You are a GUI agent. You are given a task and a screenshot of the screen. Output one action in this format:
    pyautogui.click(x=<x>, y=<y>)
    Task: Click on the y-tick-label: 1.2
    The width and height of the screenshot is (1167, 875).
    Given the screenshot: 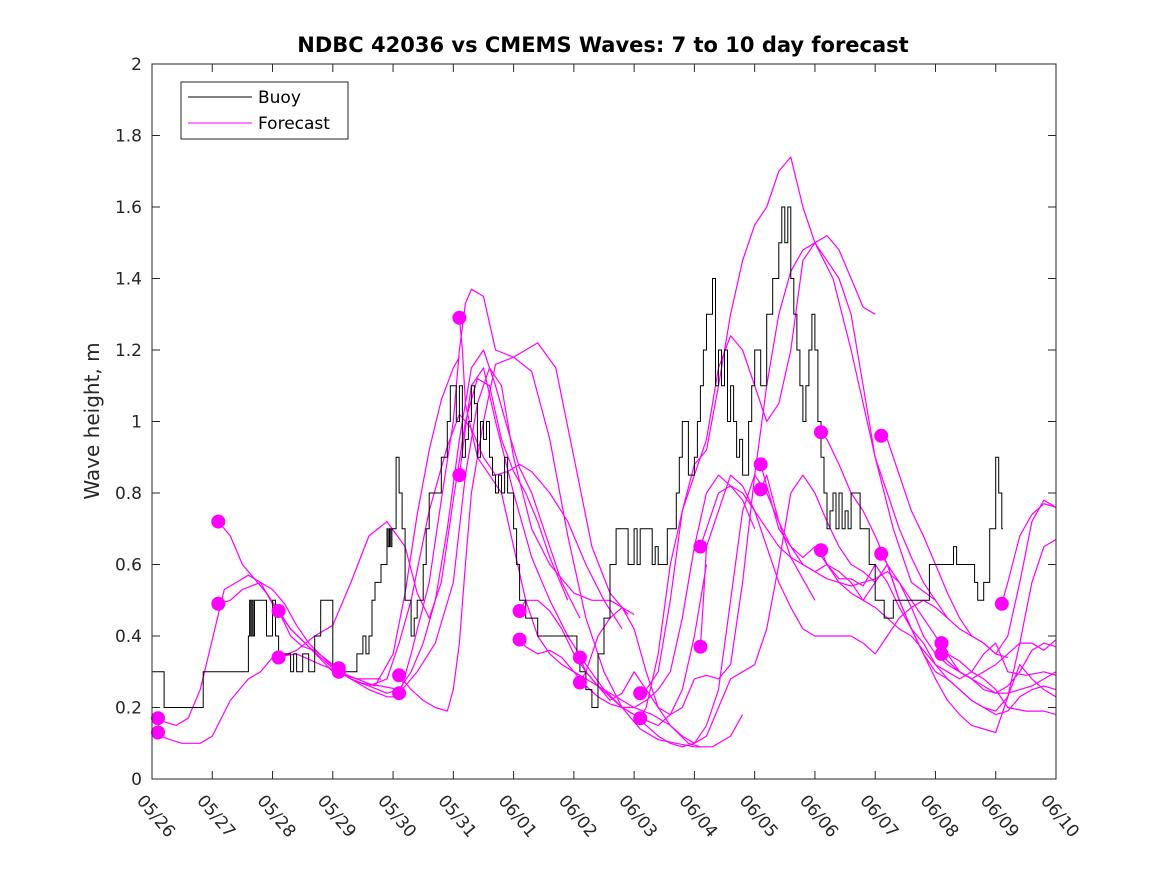 What is the action you would take?
    pyautogui.click(x=128, y=351)
    